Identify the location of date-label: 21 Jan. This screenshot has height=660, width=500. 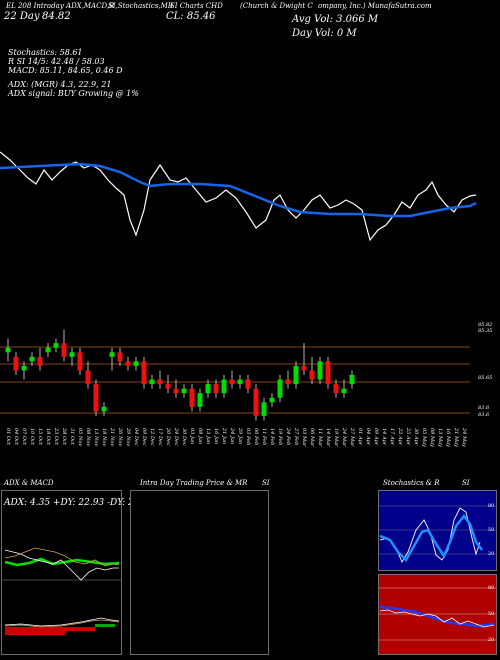
(224, 436).